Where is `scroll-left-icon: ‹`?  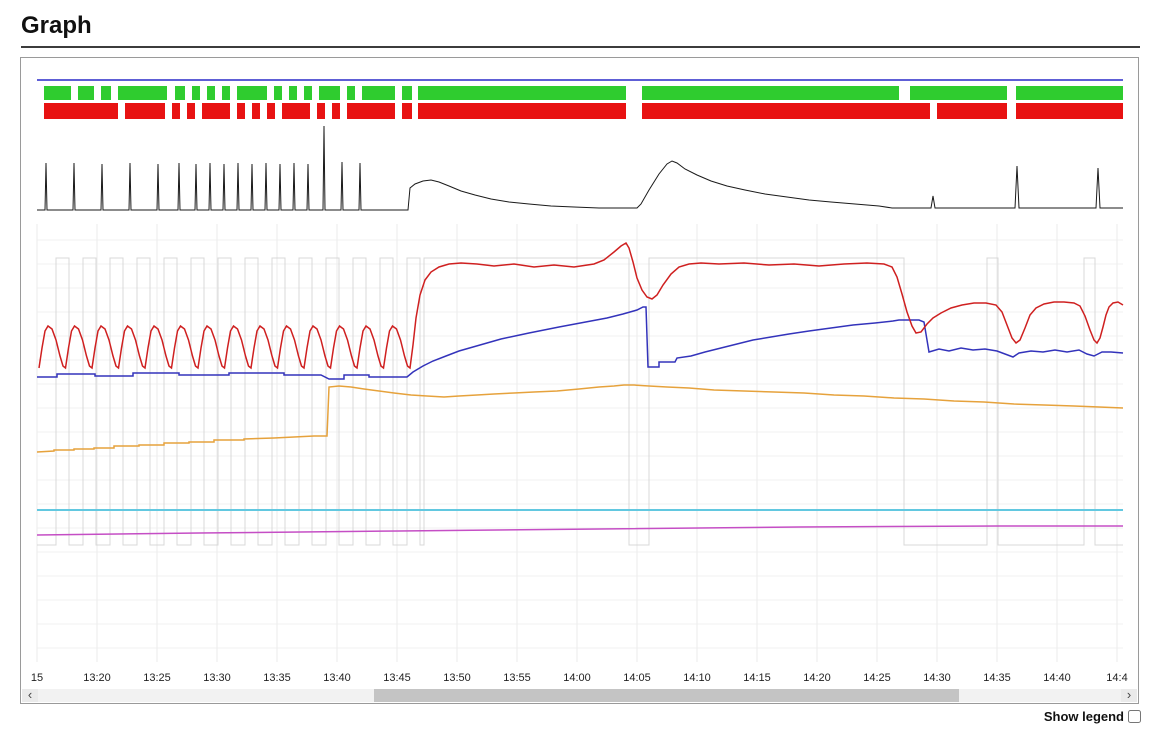
scroll-left-icon: ‹ is located at coordinates (30, 694).